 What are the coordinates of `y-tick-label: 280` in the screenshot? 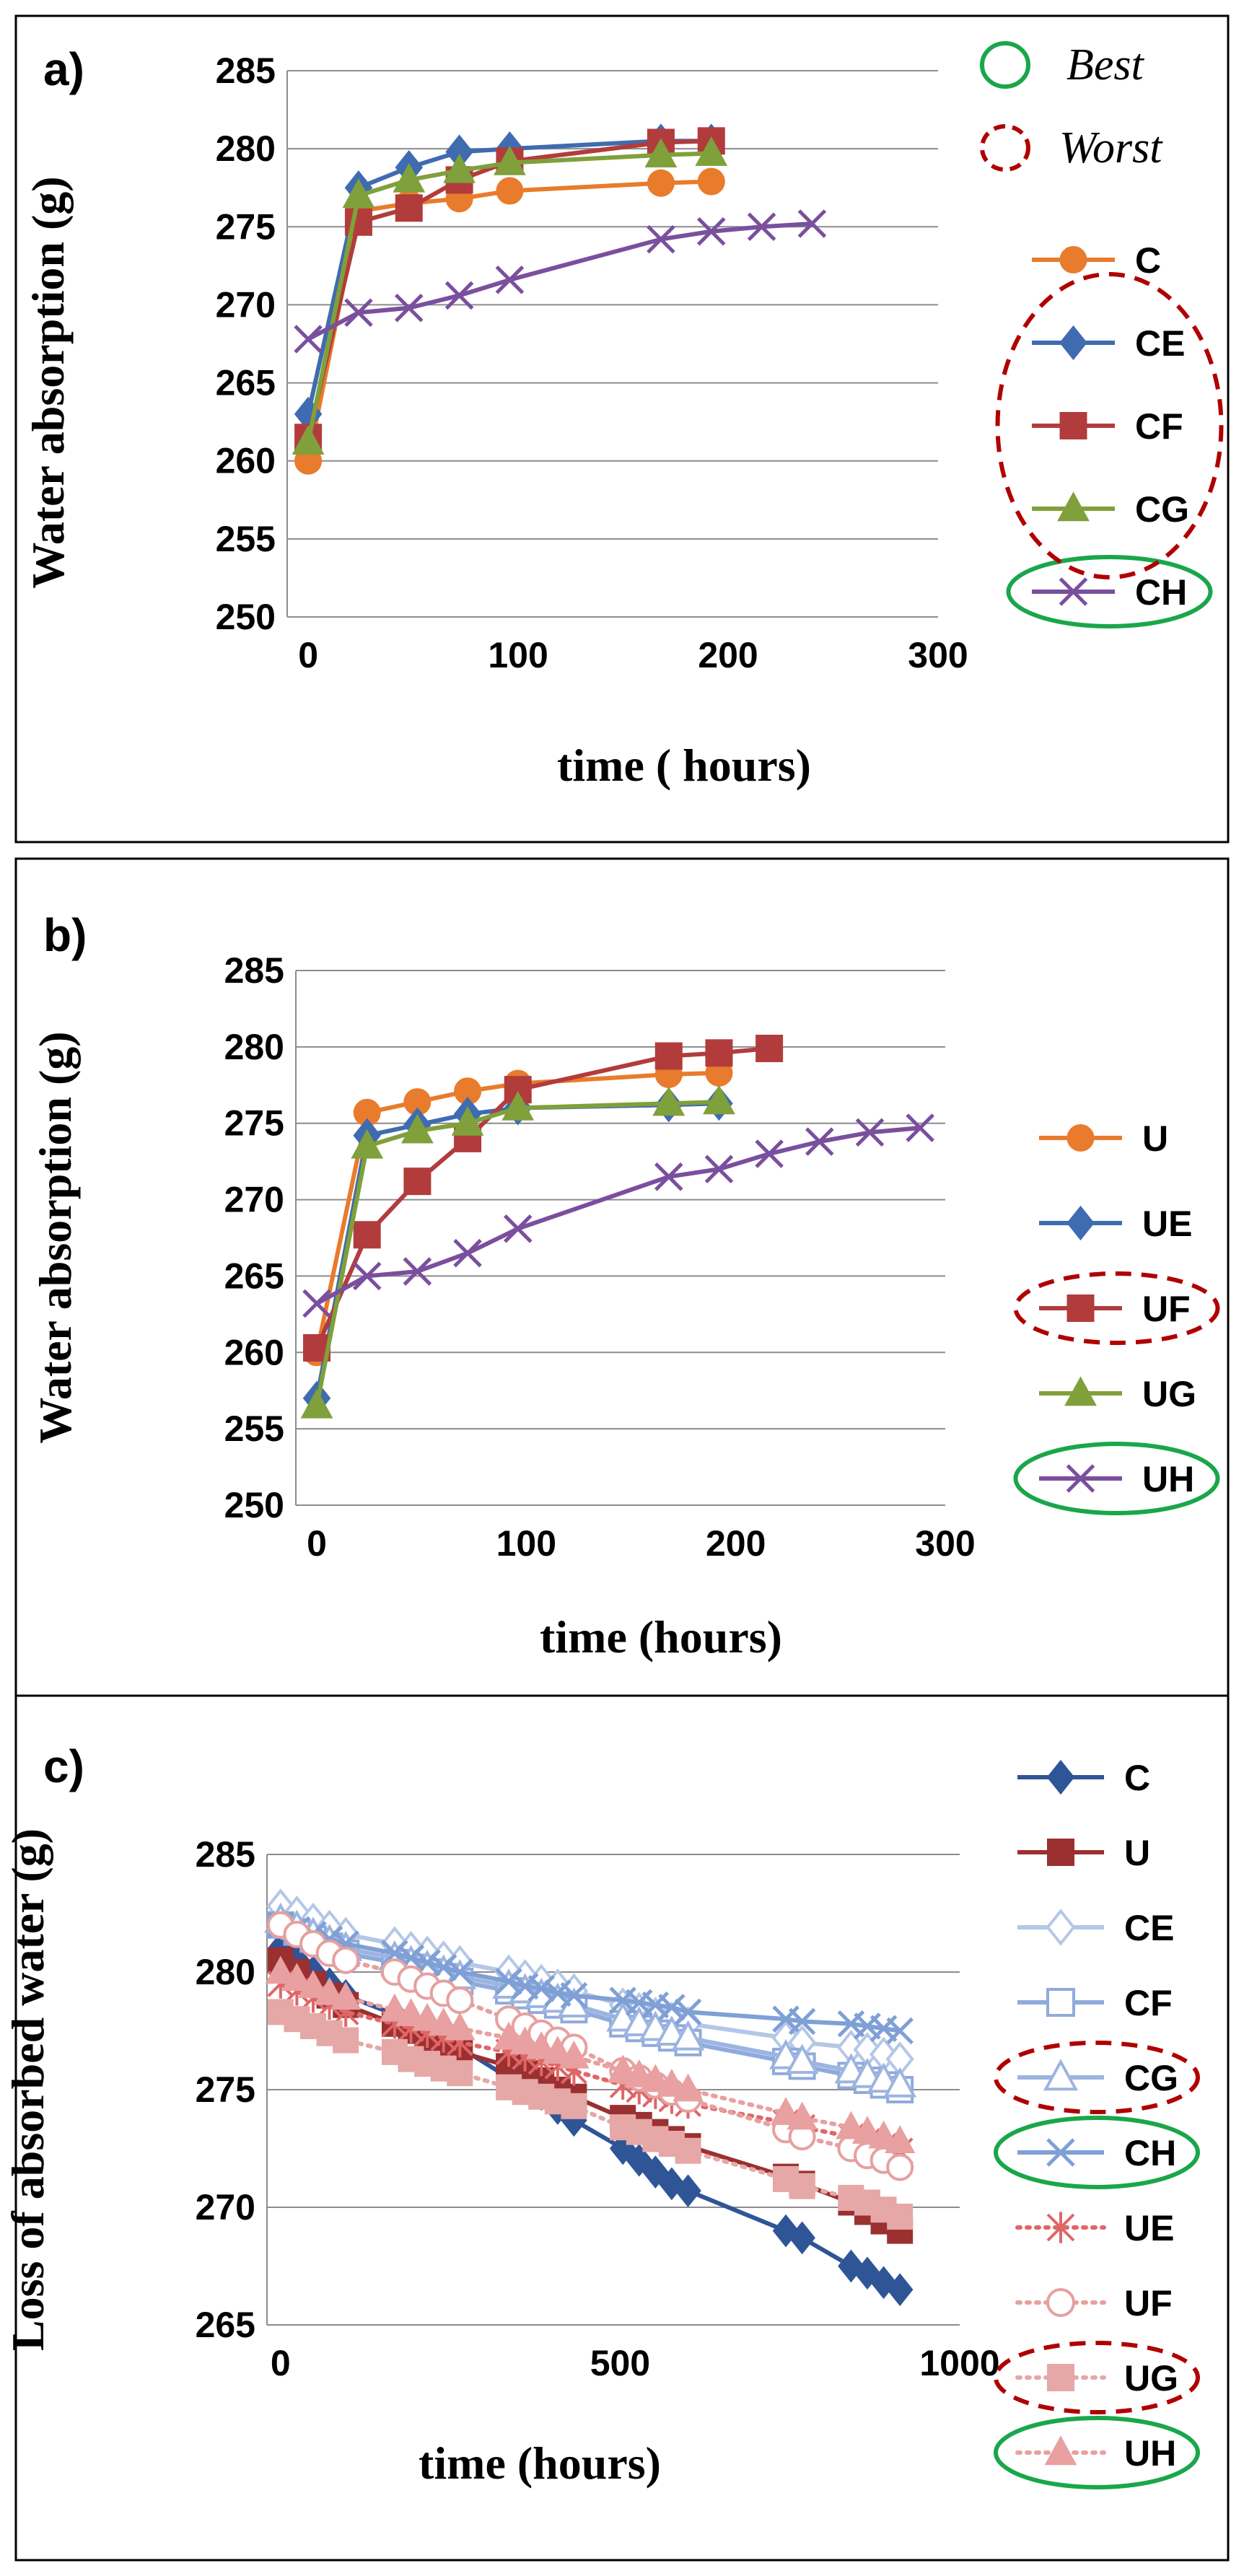 It's located at (254, 1047).